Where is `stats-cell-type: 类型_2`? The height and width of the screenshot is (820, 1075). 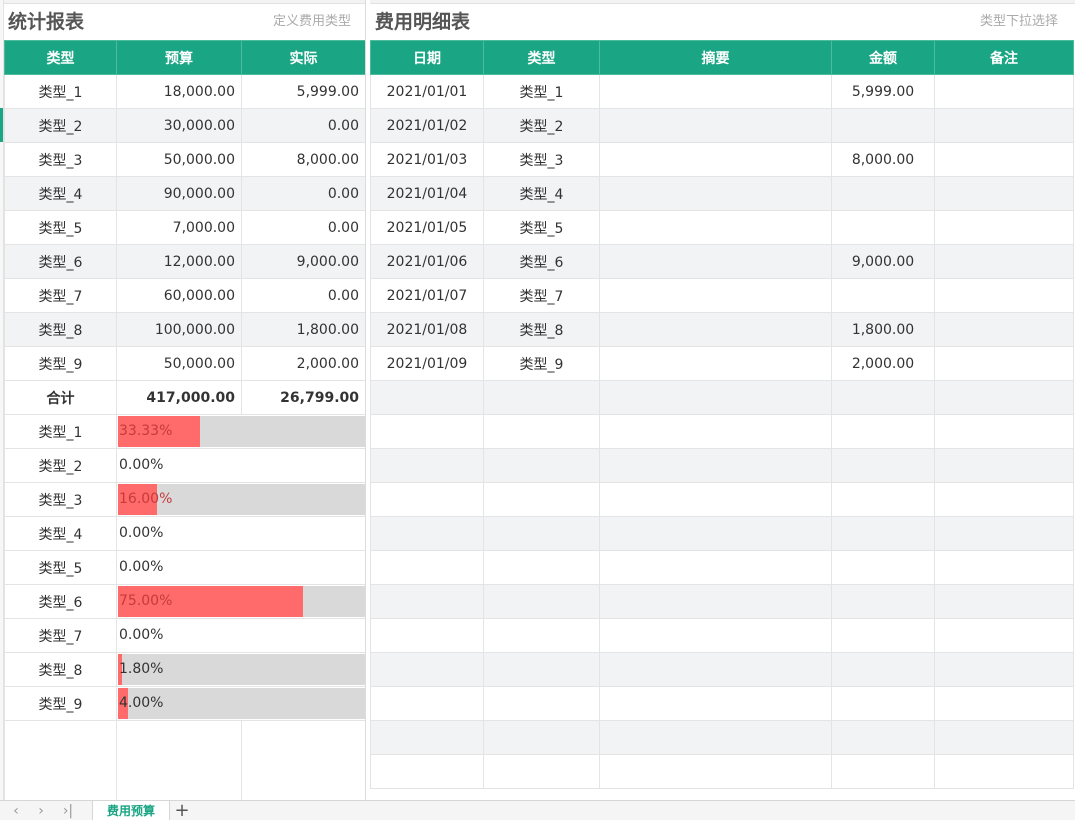
stats-cell-type: 类型_2 is located at coordinates (60, 125).